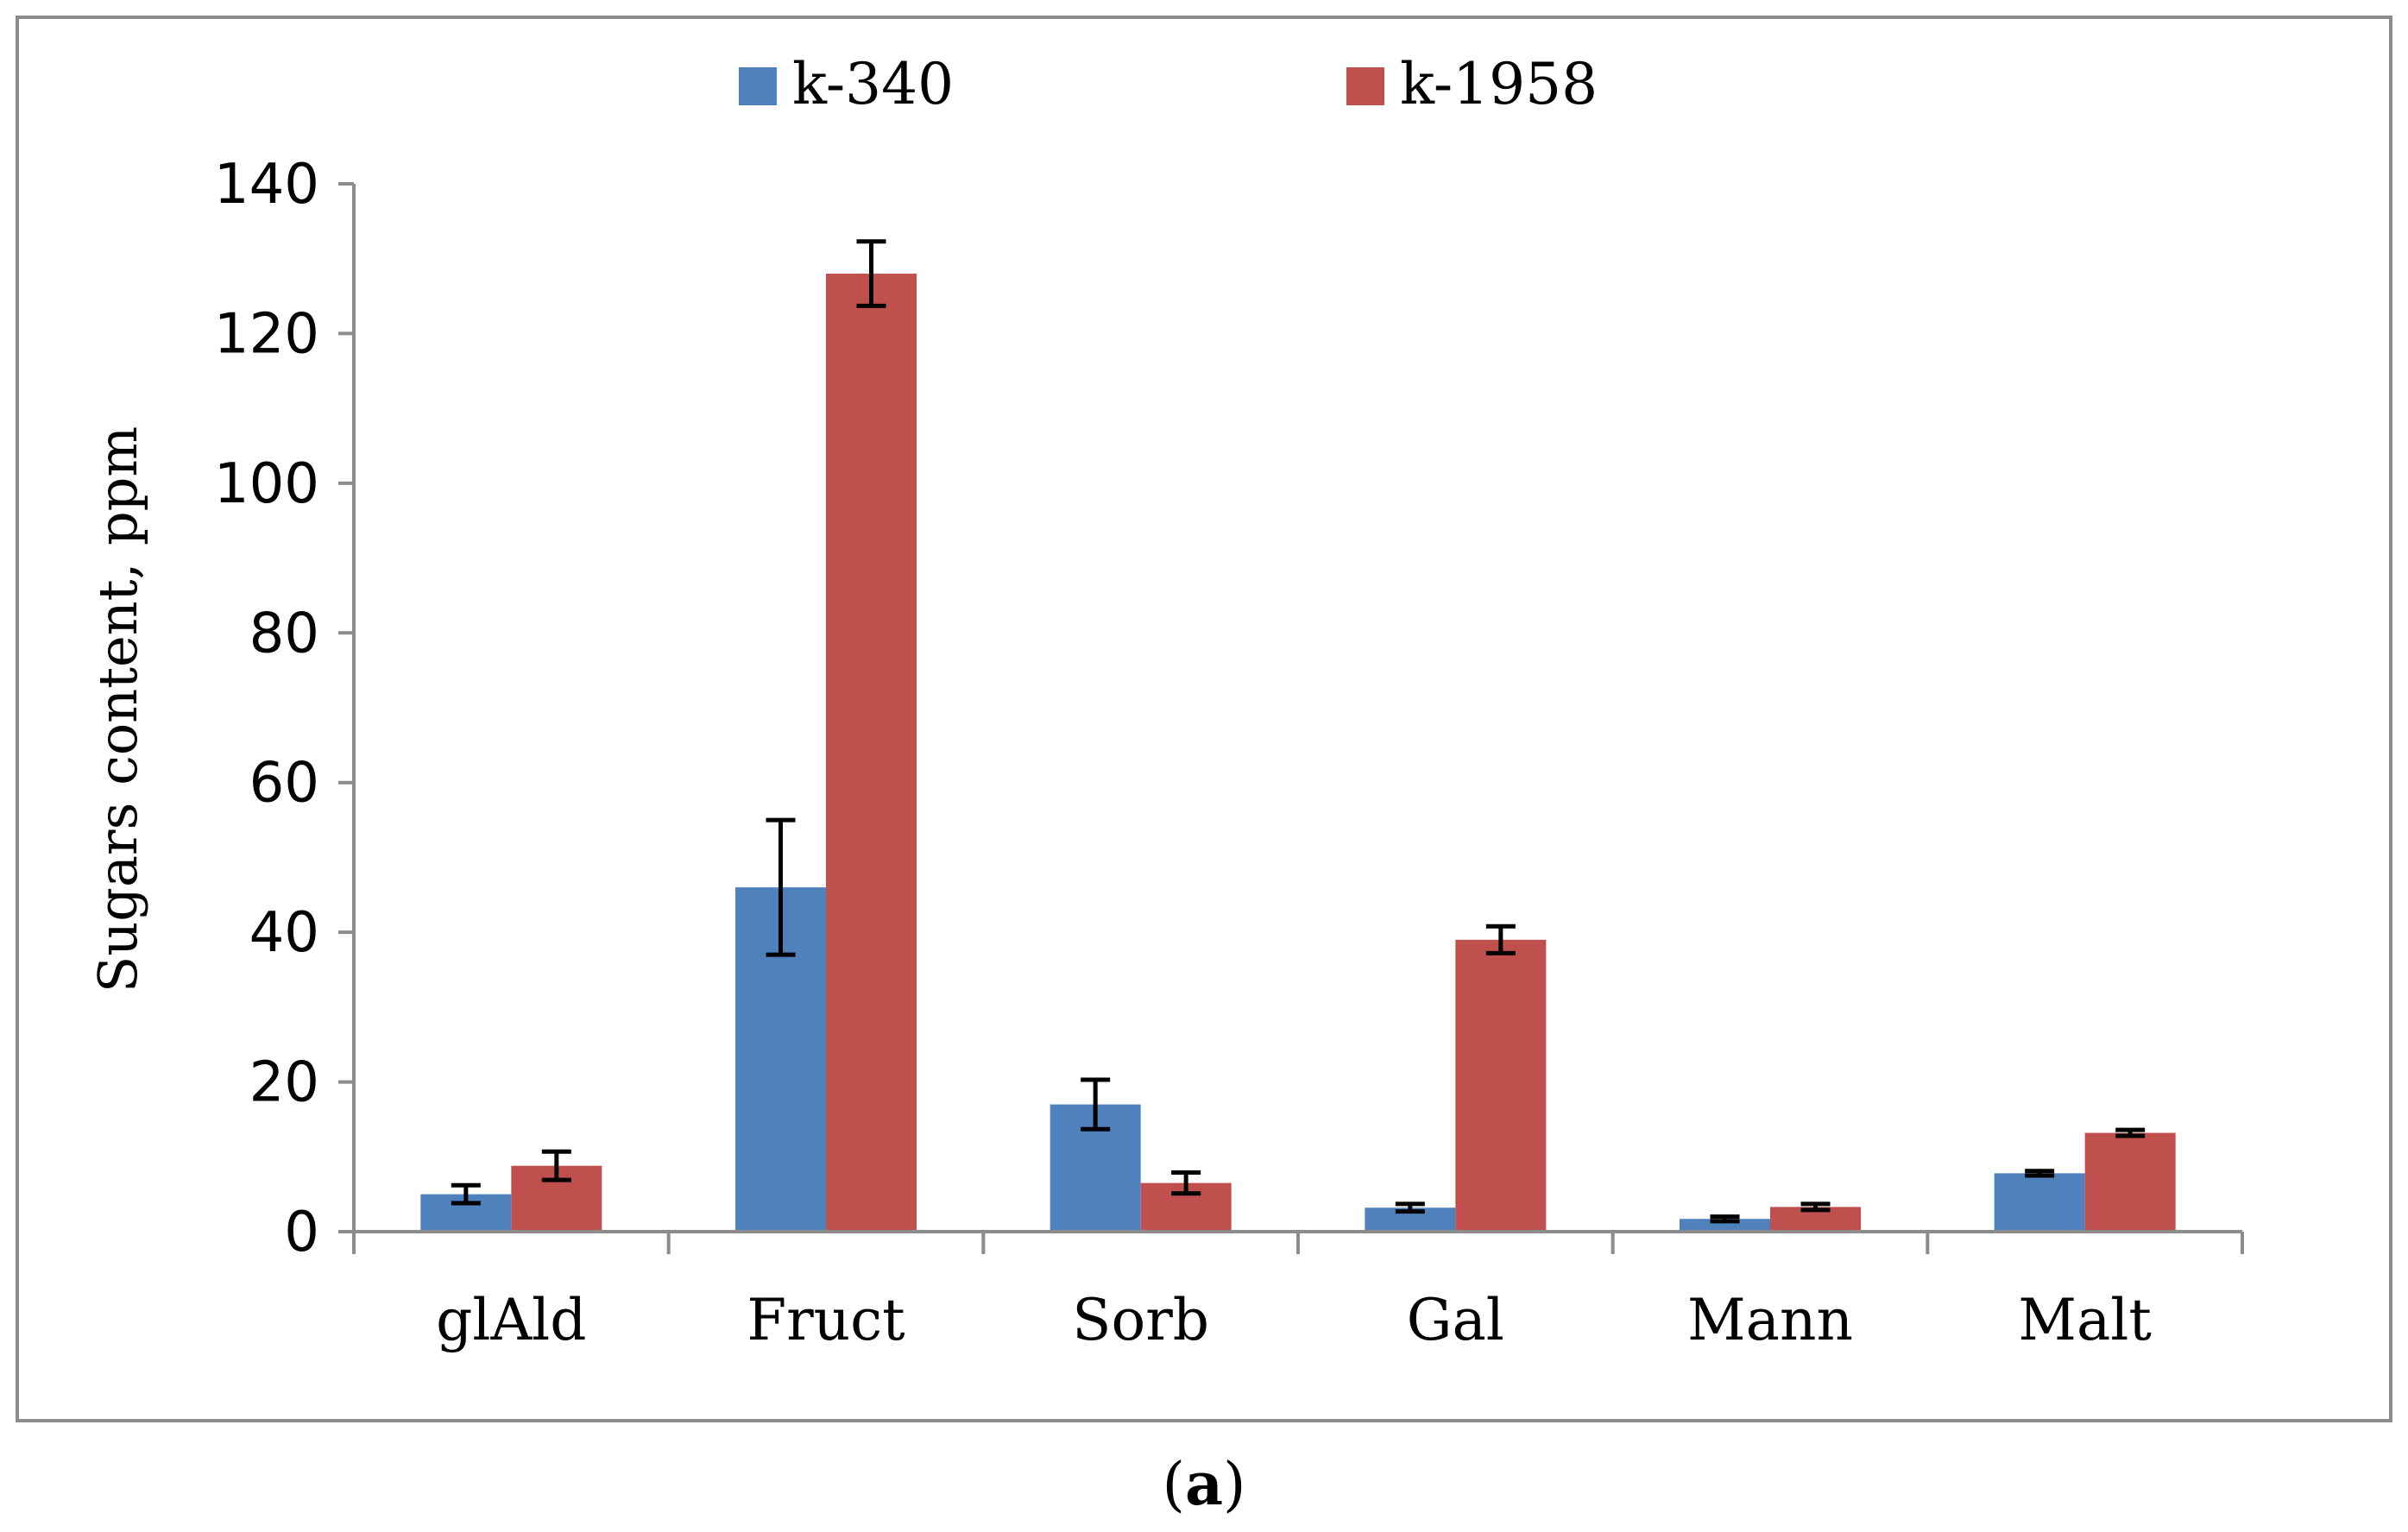 The image size is (2408, 1532). What do you see at coordinates (1168, 84) in the screenshot?
I see `legend: k-340 k-1958` at bounding box center [1168, 84].